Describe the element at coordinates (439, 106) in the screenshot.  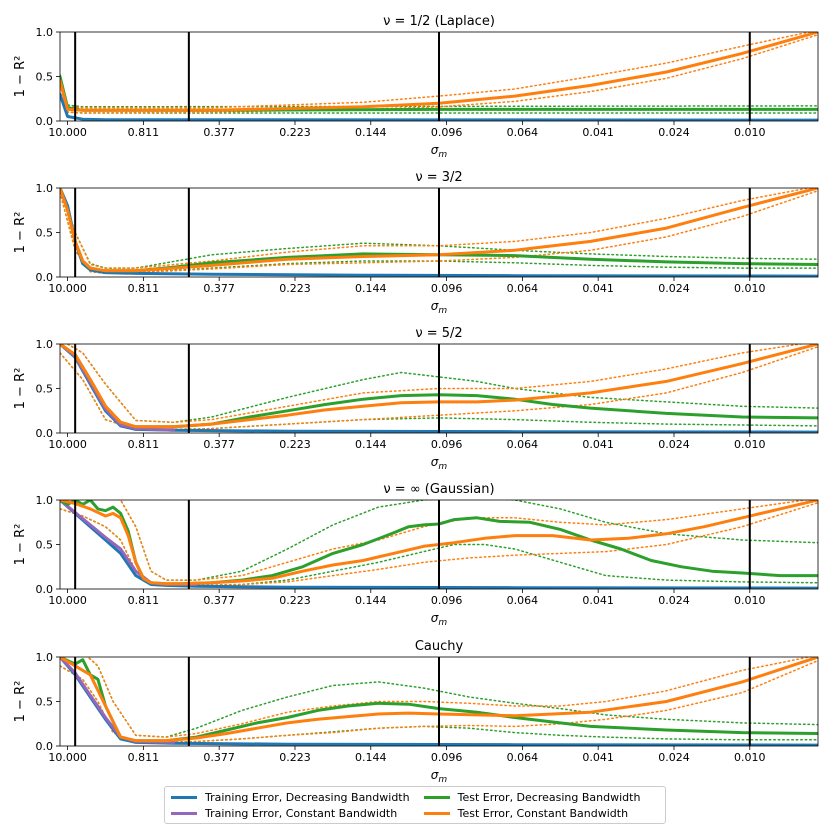
I see `series-training-error-decreasing-bandwidth` at that location.